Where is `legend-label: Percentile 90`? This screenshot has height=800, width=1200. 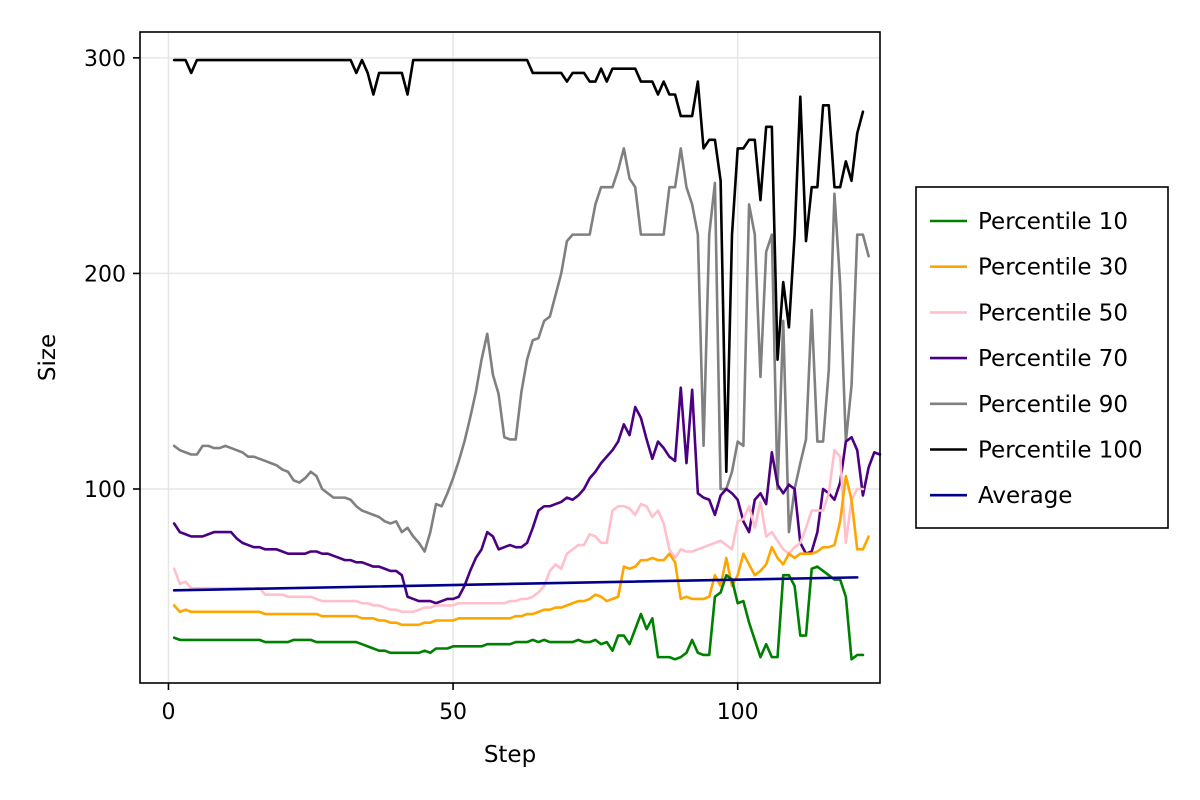 legend-label: Percentile 90 is located at coordinates (1053, 405).